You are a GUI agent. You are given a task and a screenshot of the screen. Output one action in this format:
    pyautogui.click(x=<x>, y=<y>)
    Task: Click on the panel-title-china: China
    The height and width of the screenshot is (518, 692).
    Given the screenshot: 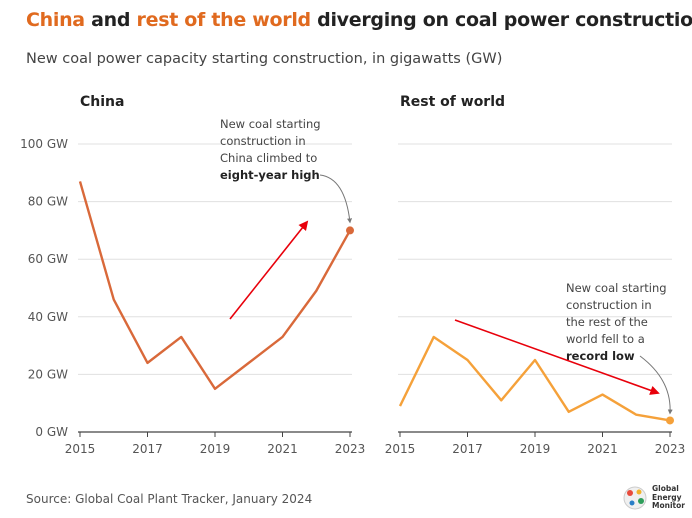 What is the action you would take?
    pyautogui.click(x=102, y=102)
    